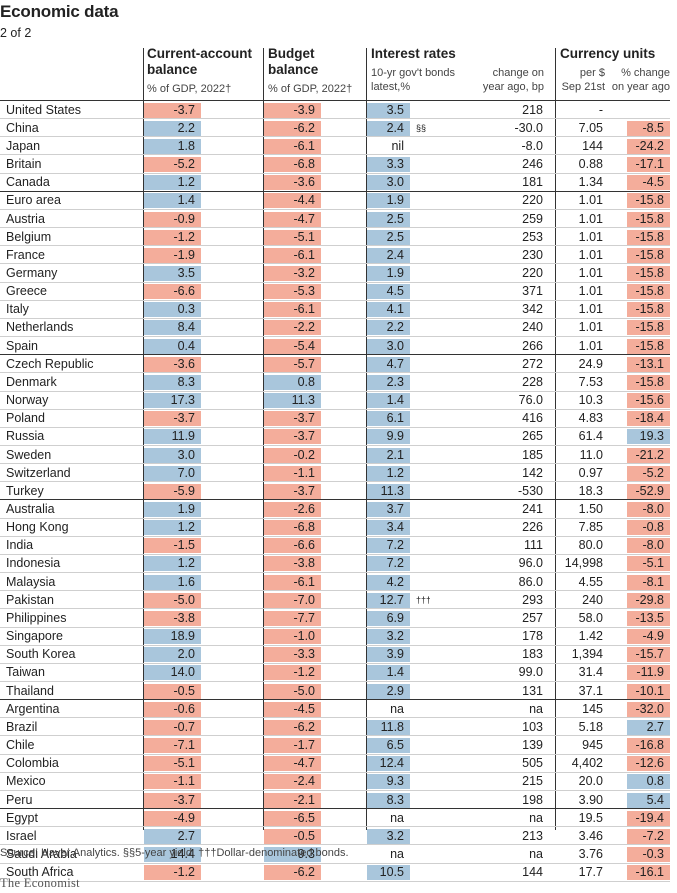 Image resolution: width=677 pixels, height=893 pixels. What do you see at coordinates (172, 582) in the screenshot?
I see `current-account-value: 1.6` at bounding box center [172, 582].